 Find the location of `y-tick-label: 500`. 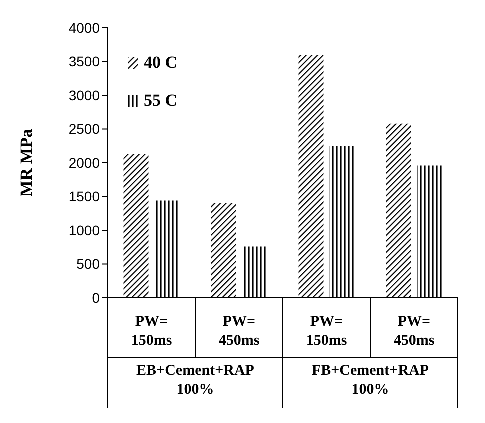

y-tick-label: 500 is located at coordinates (88, 264).